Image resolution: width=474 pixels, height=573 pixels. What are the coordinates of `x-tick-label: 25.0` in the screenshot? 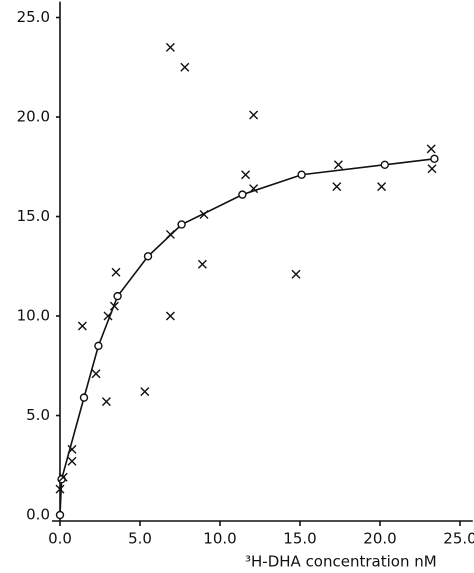 It's located at (458, 539).